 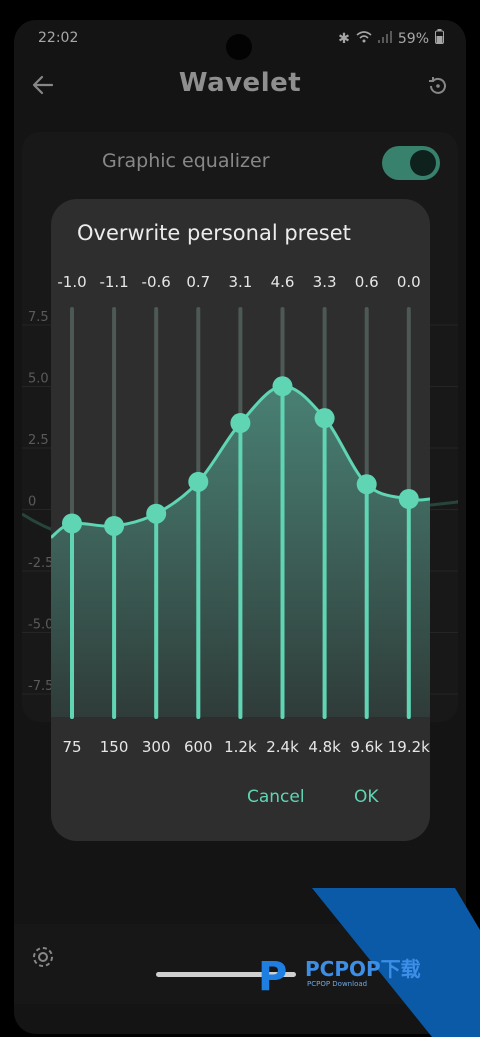 What do you see at coordinates (58, 38) in the screenshot?
I see `status-time: 22:02` at bounding box center [58, 38].